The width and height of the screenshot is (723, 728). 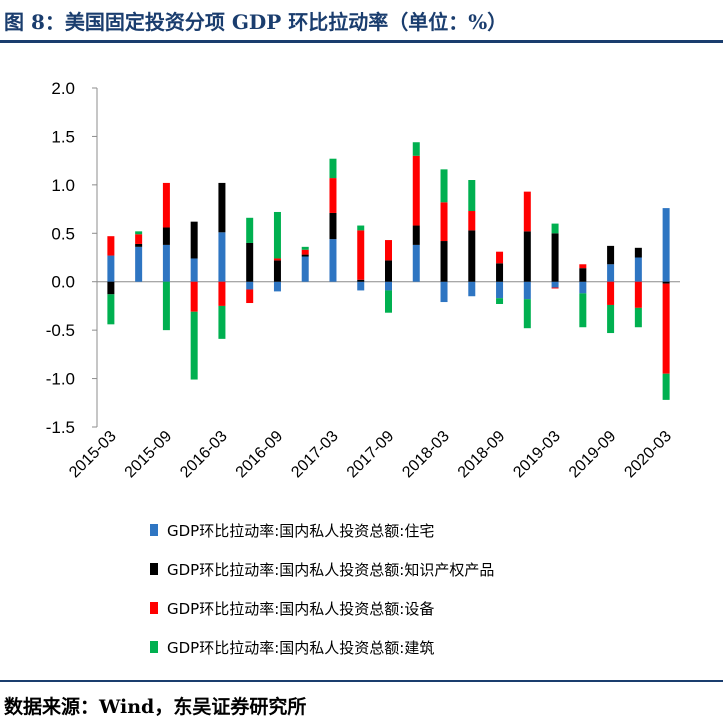 I want to click on x-tick-label: 2019-09, so click(x=593, y=455).